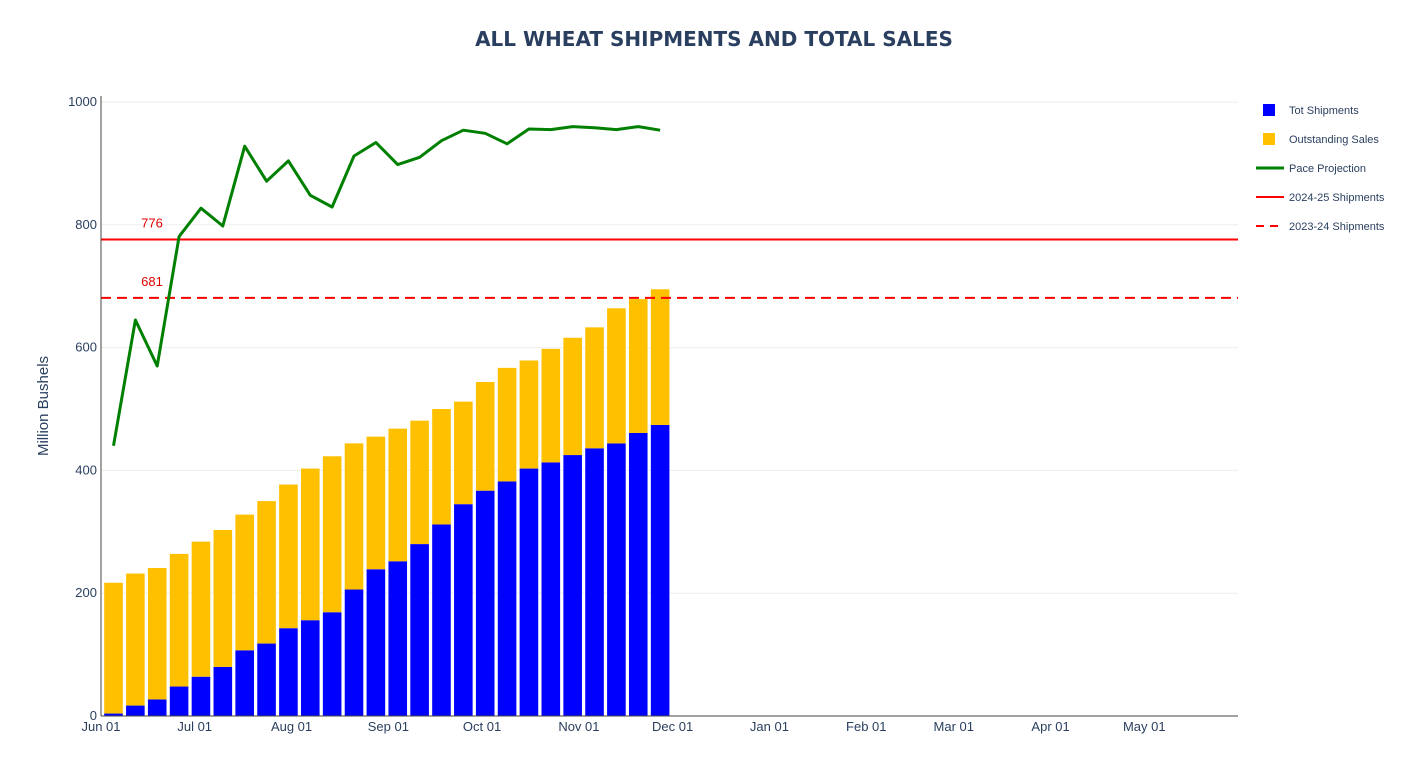 The image size is (1423, 765). What do you see at coordinates (1050, 726) in the screenshot?
I see `x-tick-label: Apr 01` at bounding box center [1050, 726].